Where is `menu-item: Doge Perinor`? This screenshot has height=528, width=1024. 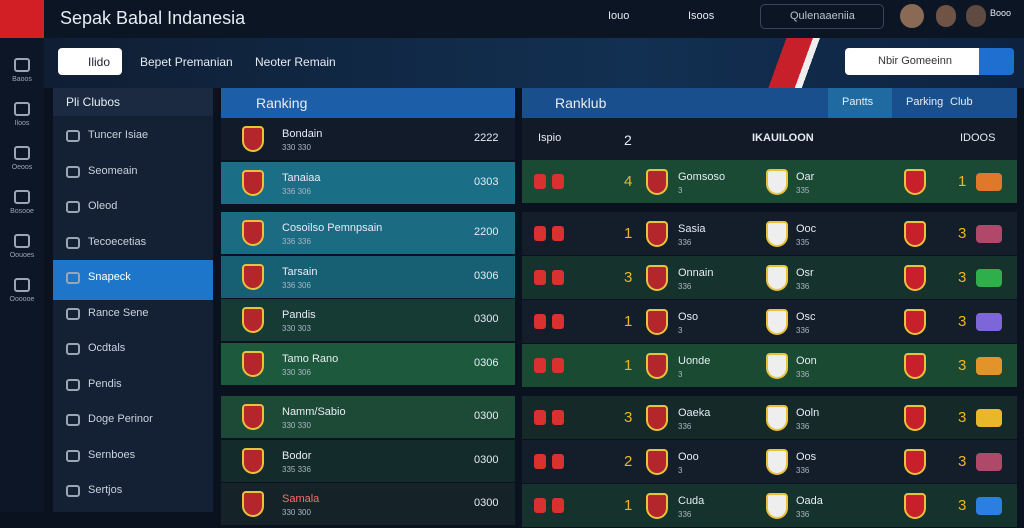
menu-item: Doge Perinor is located at coordinates (120, 419).